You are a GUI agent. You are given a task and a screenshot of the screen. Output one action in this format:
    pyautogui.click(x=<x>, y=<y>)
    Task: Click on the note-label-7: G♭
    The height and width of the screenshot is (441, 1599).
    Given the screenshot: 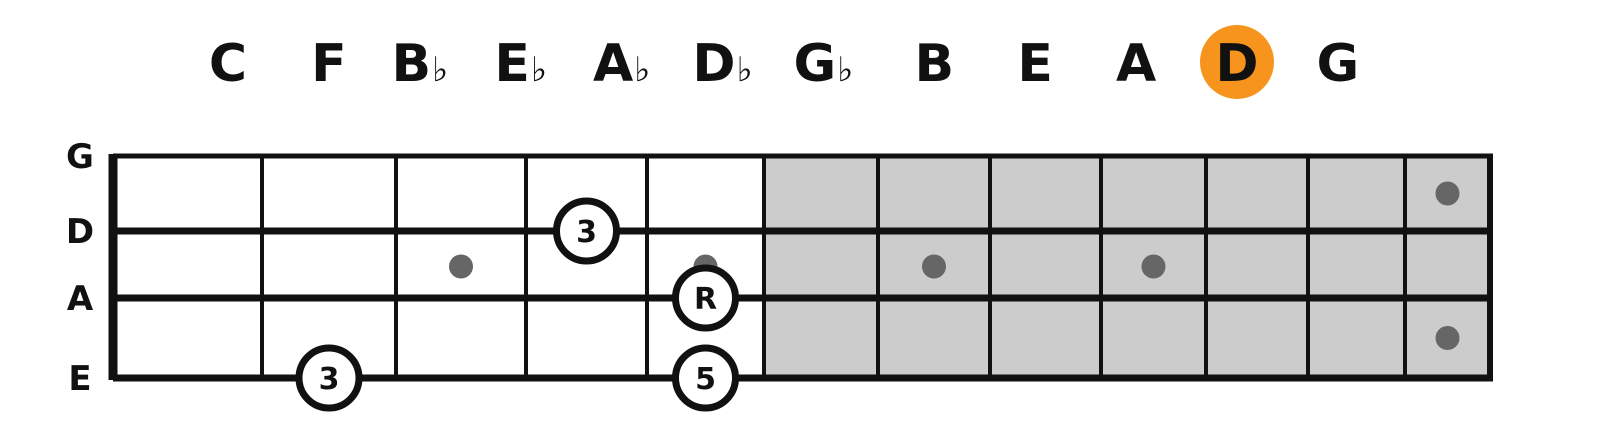 What is the action you would take?
    pyautogui.click(x=824, y=64)
    